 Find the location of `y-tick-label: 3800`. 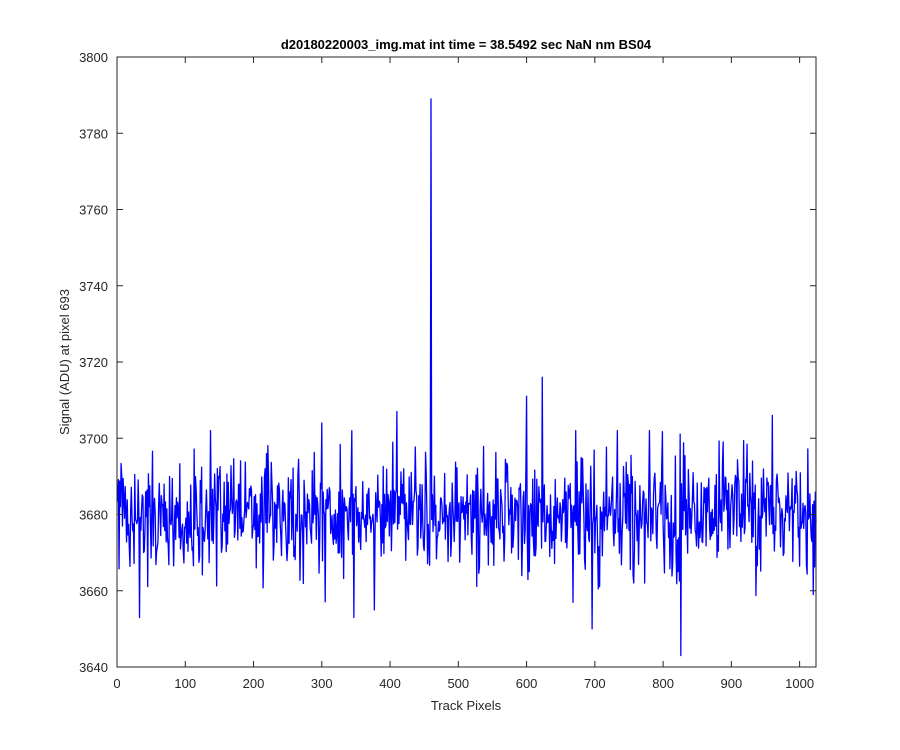

y-tick-label: 3800 is located at coordinates (93, 57).